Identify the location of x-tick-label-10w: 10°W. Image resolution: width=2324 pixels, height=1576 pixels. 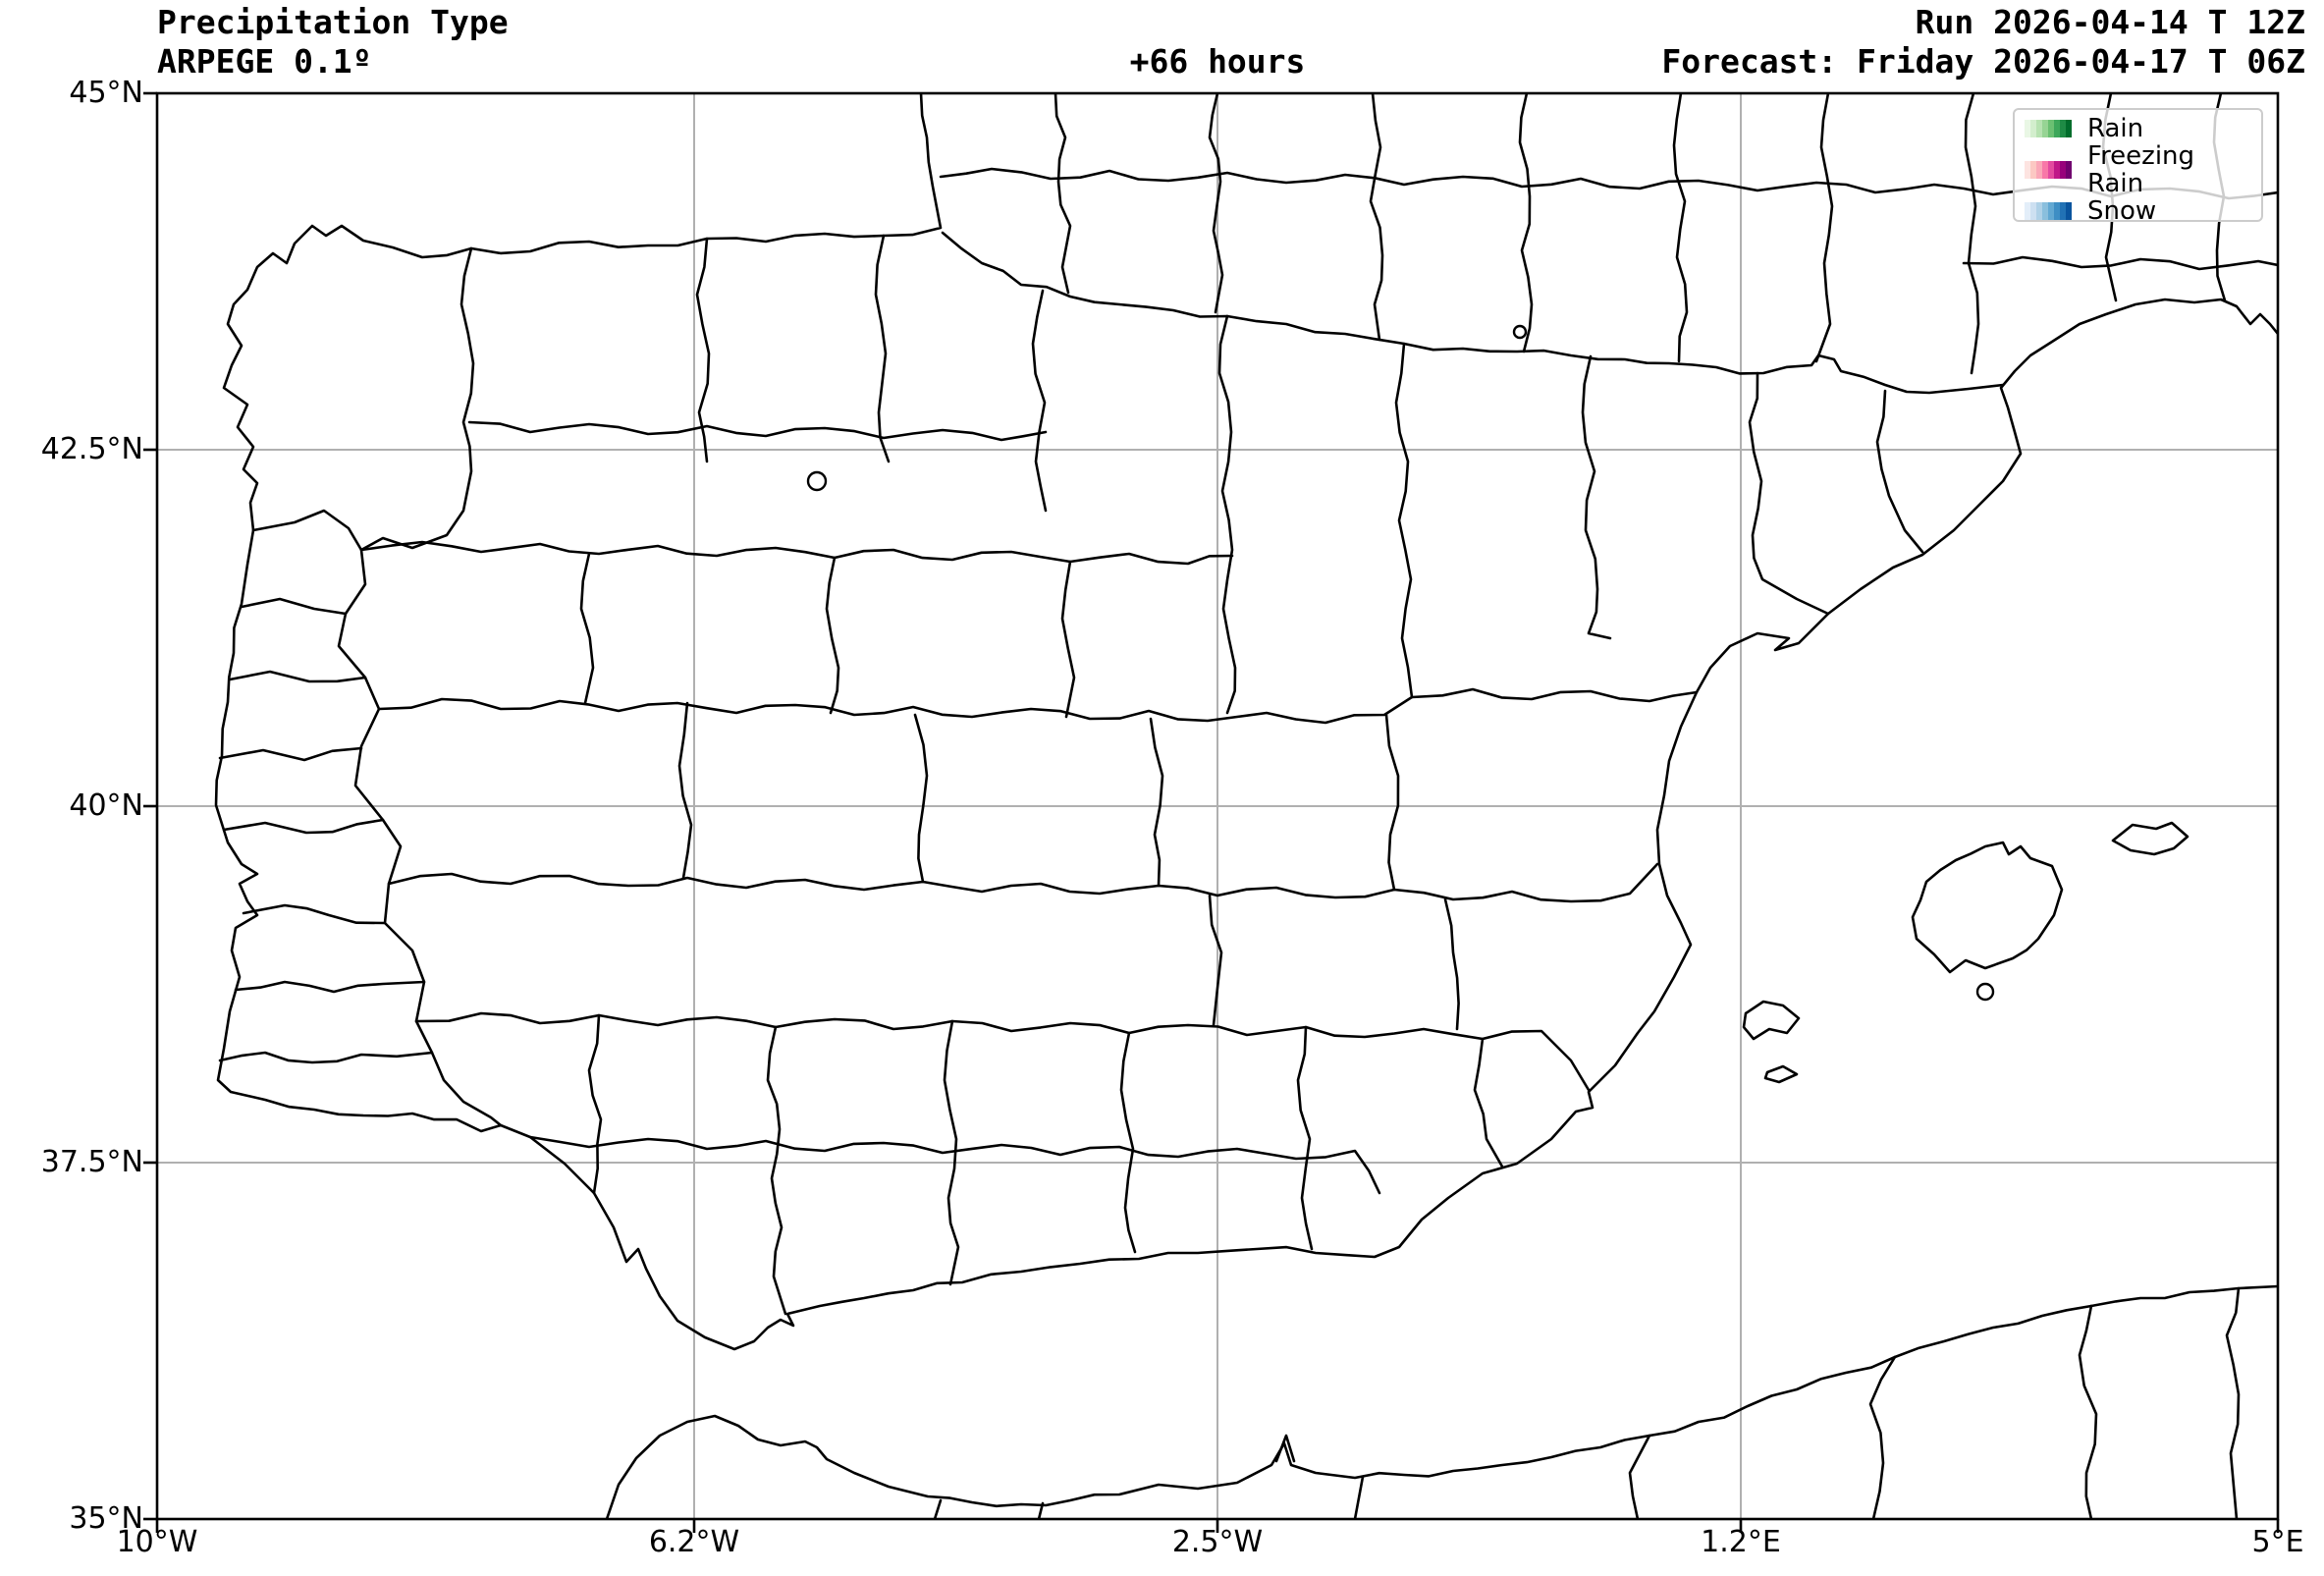
(157, 1542).